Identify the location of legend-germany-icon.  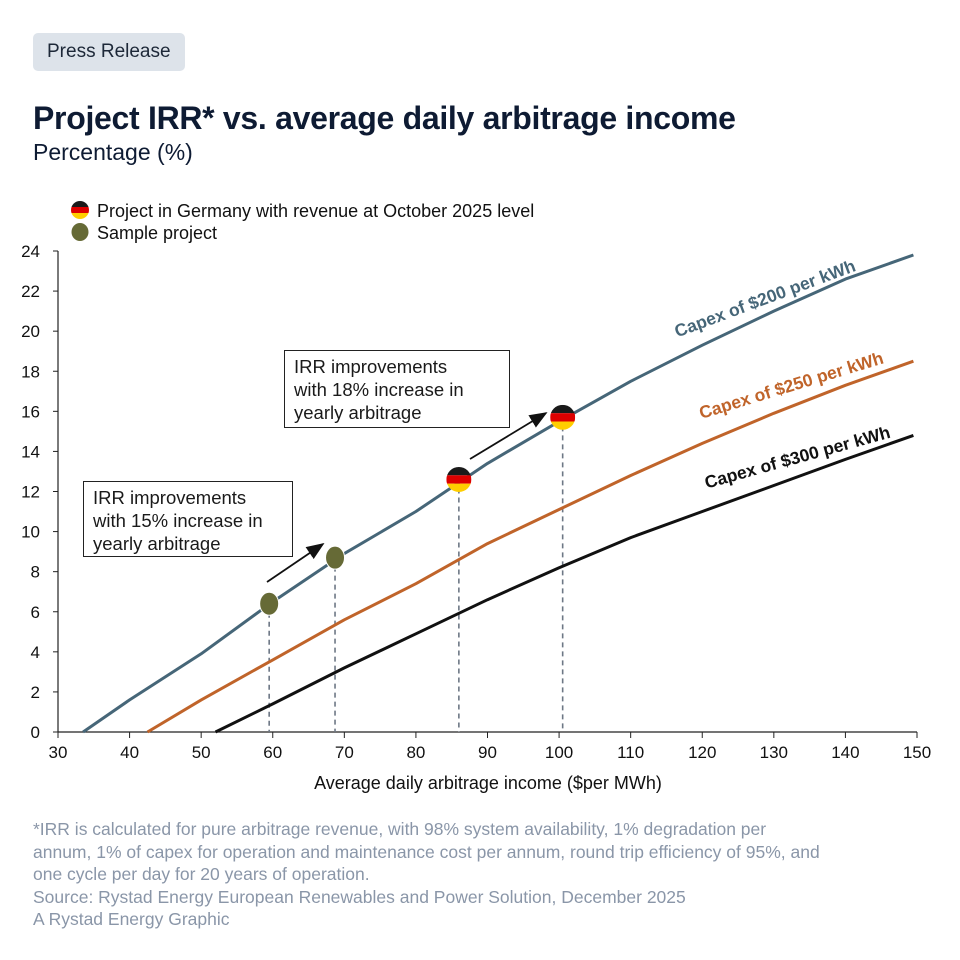
(80, 210).